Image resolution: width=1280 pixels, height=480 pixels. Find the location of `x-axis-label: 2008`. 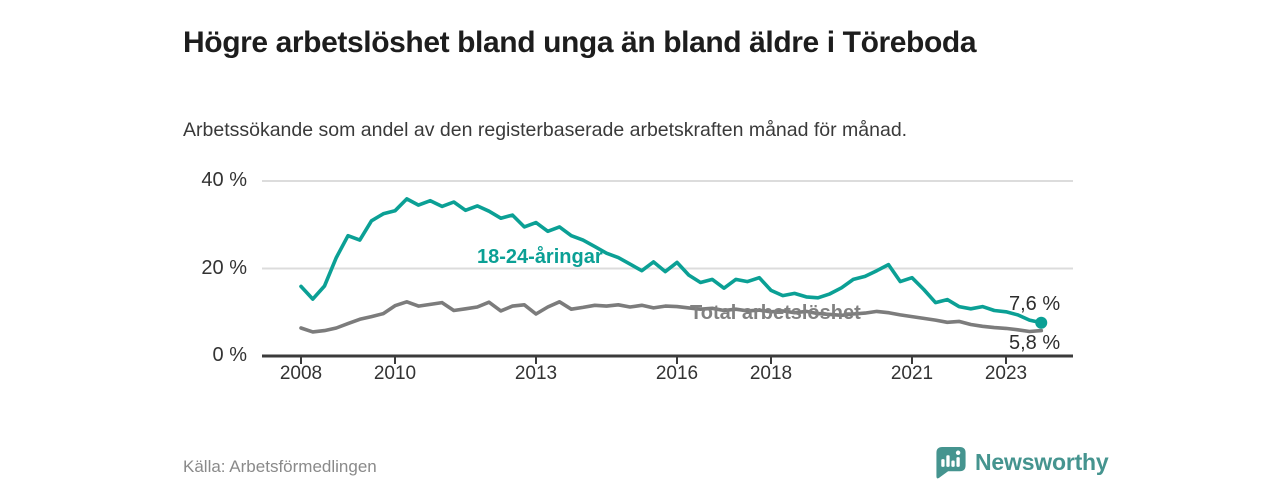

x-axis-label: 2008 is located at coordinates (301, 373).